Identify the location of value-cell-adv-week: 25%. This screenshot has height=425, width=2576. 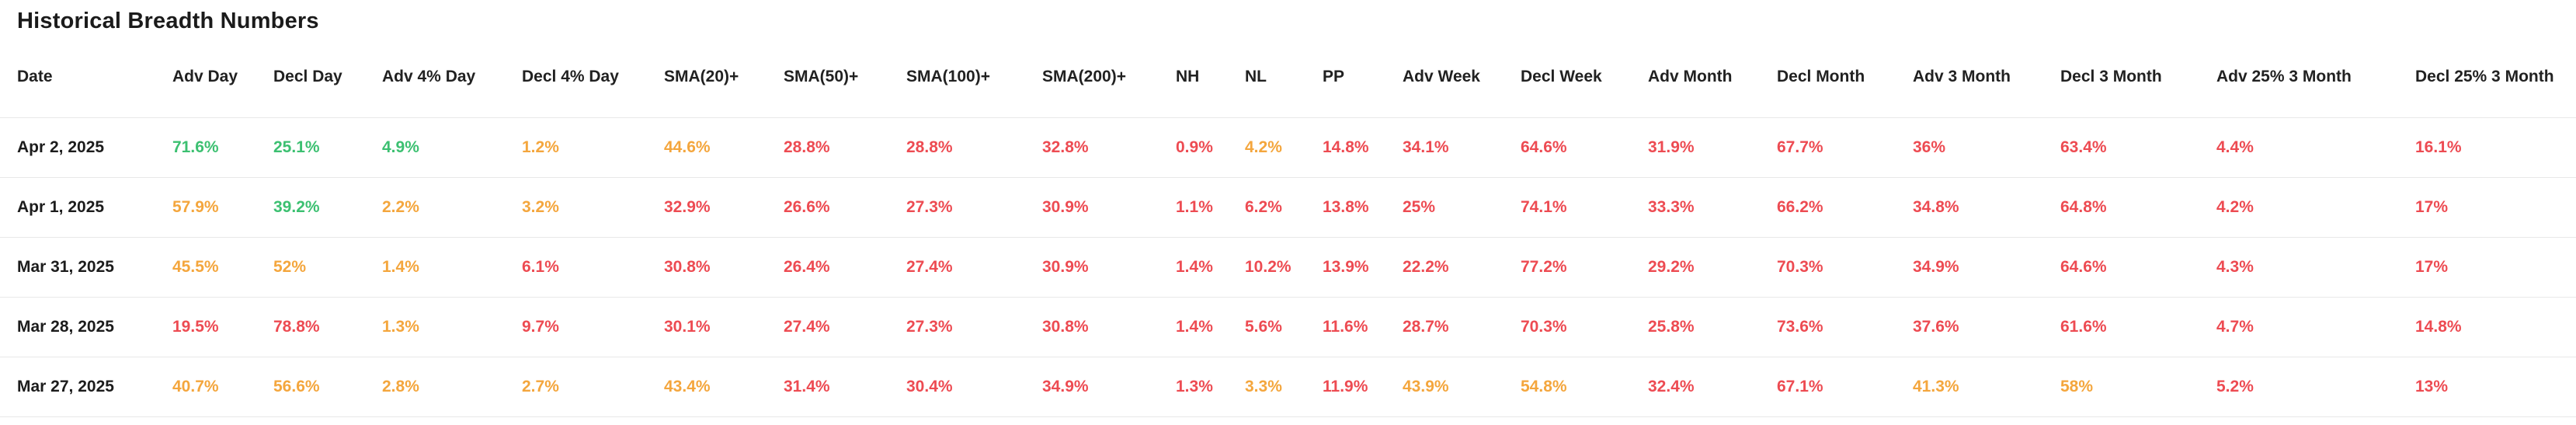
(1462, 207).